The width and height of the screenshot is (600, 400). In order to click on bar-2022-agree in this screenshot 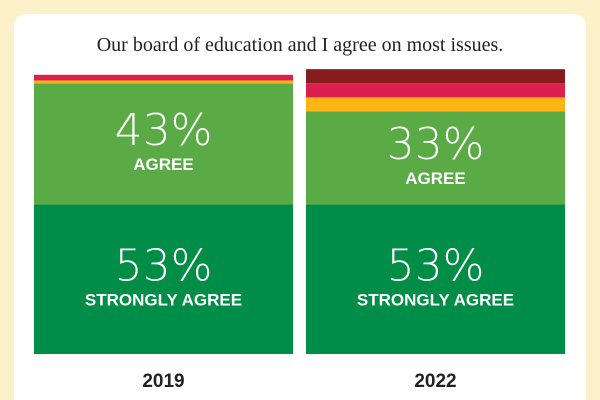, I will do `click(435, 158)`.